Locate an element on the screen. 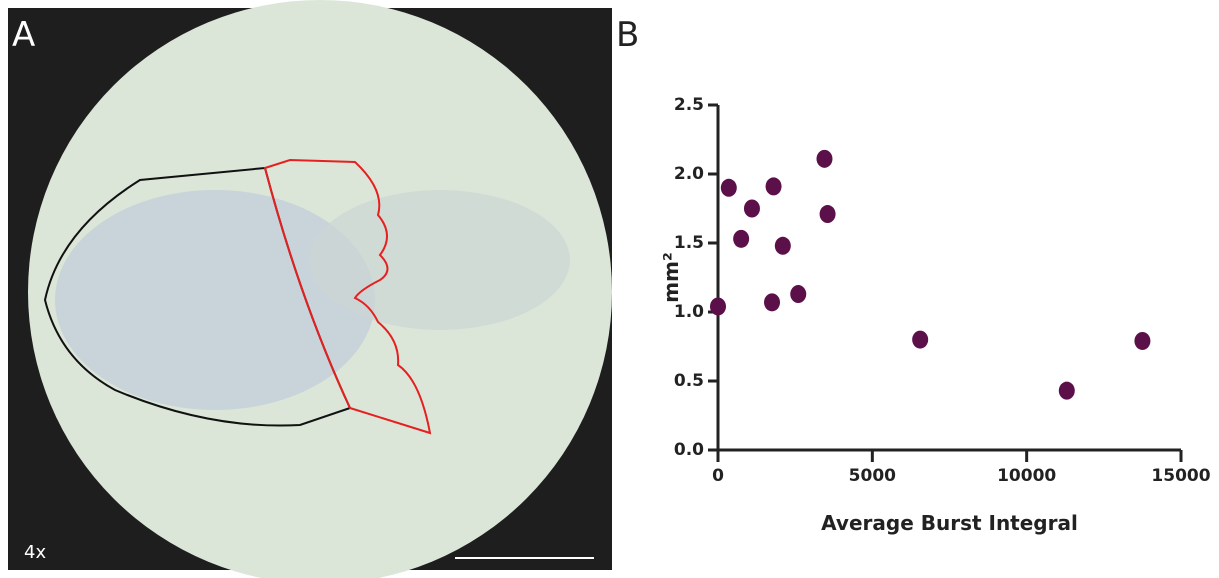  y-tick-label: 2.5 is located at coordinates (689, 105).